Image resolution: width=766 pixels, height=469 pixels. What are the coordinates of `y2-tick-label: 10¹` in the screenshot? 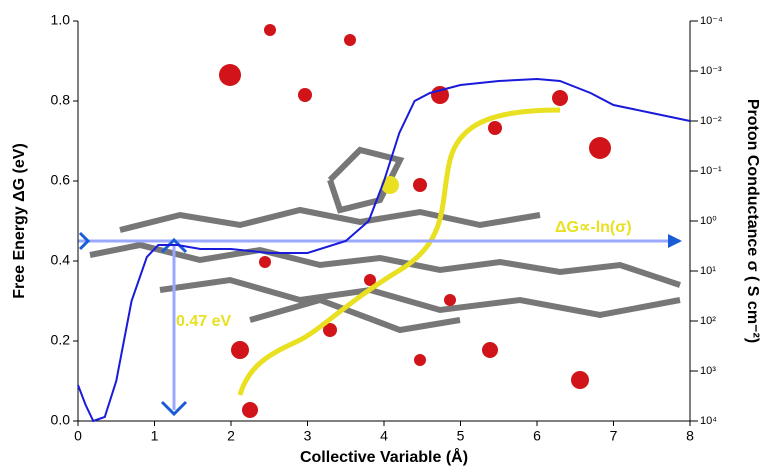 It's located at (708, 271).